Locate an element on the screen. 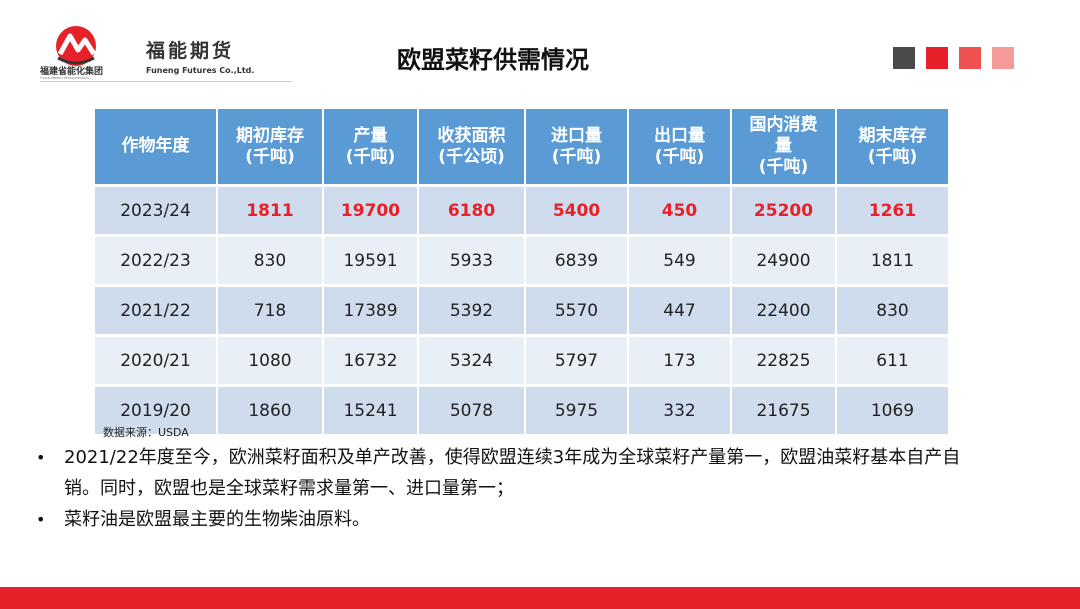  table-cell: 6180 is located at coordinates (472, 210).